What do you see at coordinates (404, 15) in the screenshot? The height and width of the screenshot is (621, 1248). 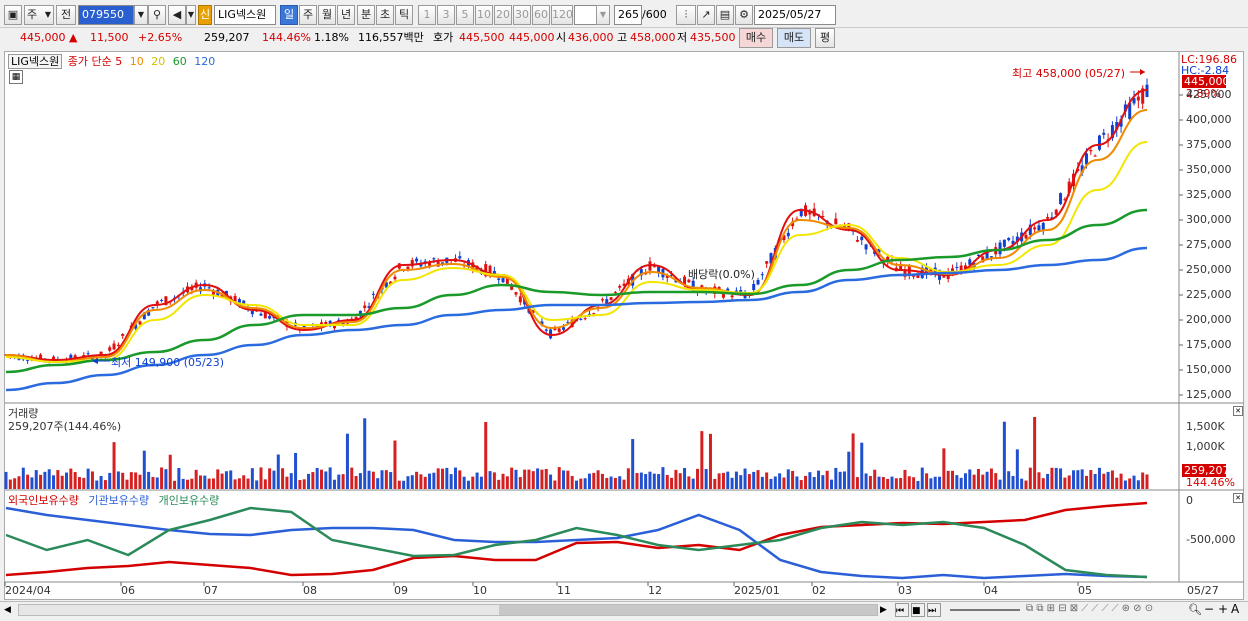 I see `period-tick: 틱` at bounding box center [404, 15].